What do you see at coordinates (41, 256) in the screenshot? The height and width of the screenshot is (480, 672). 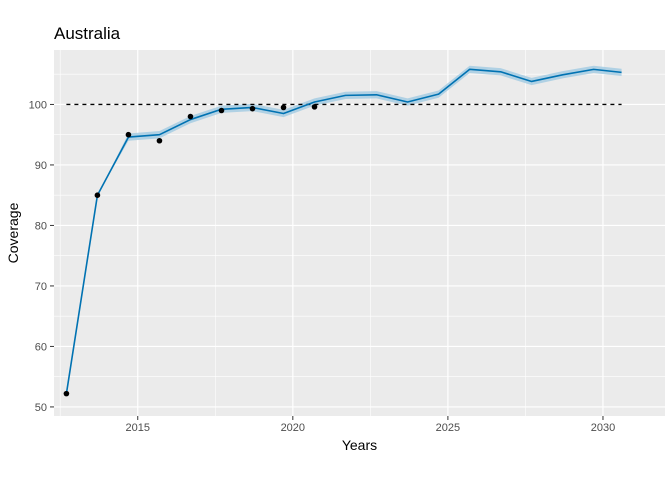 I see `y-axis: 50 60 70 80 90 100` at bounding box center [41, 256].